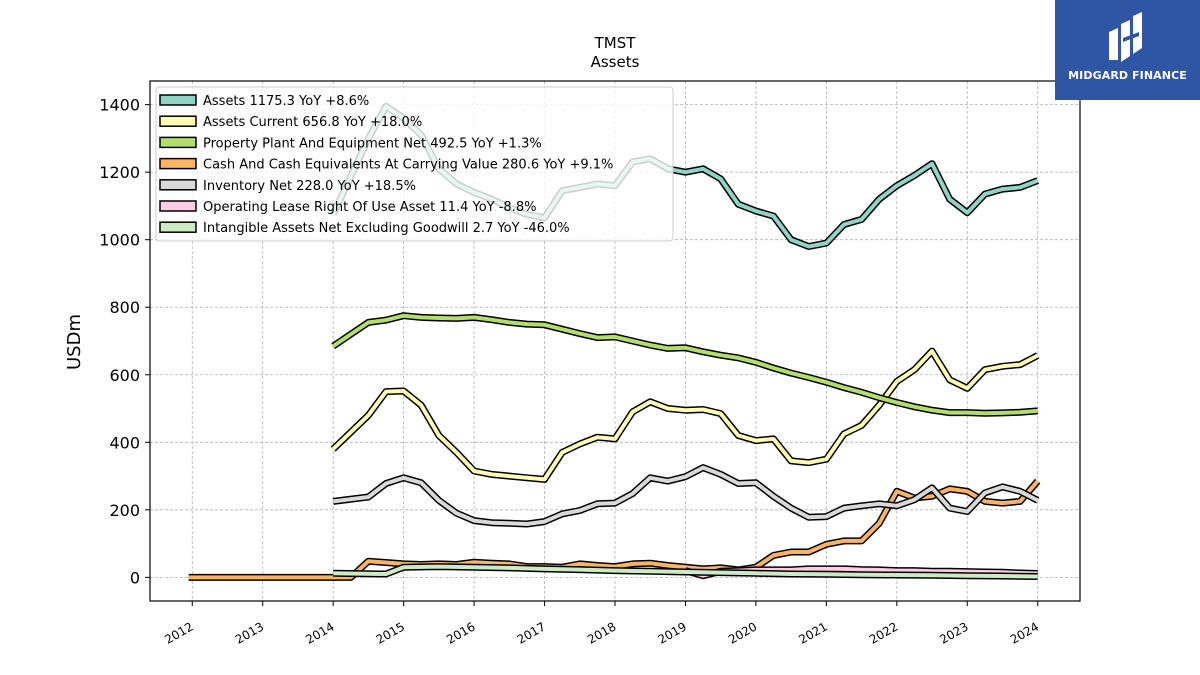 The width and height of the screenshot is (1200, 675). What do you see at coordinates (531, 632) in the screenshot?
I see `x-tick-label: 2017` at bounding box center [531, 632].